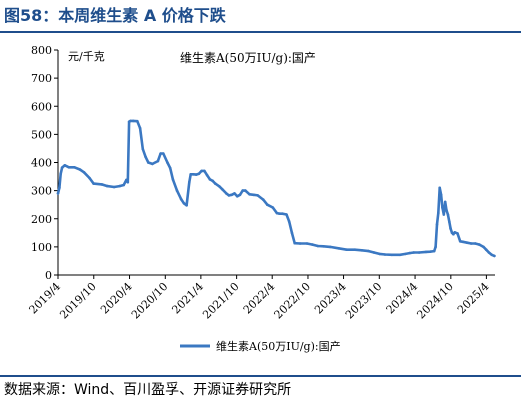 The image size is (521, 405). I want to click on x-tick-label: 2019/10, so click(78, 301).